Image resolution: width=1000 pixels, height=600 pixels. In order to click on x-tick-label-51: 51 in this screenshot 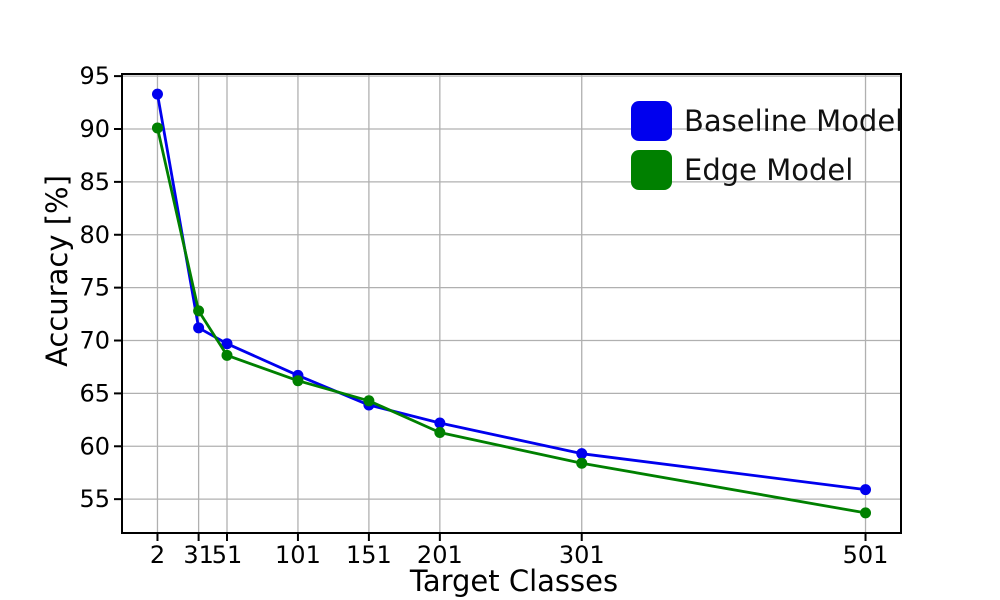, I will do `click(227, 555)`.